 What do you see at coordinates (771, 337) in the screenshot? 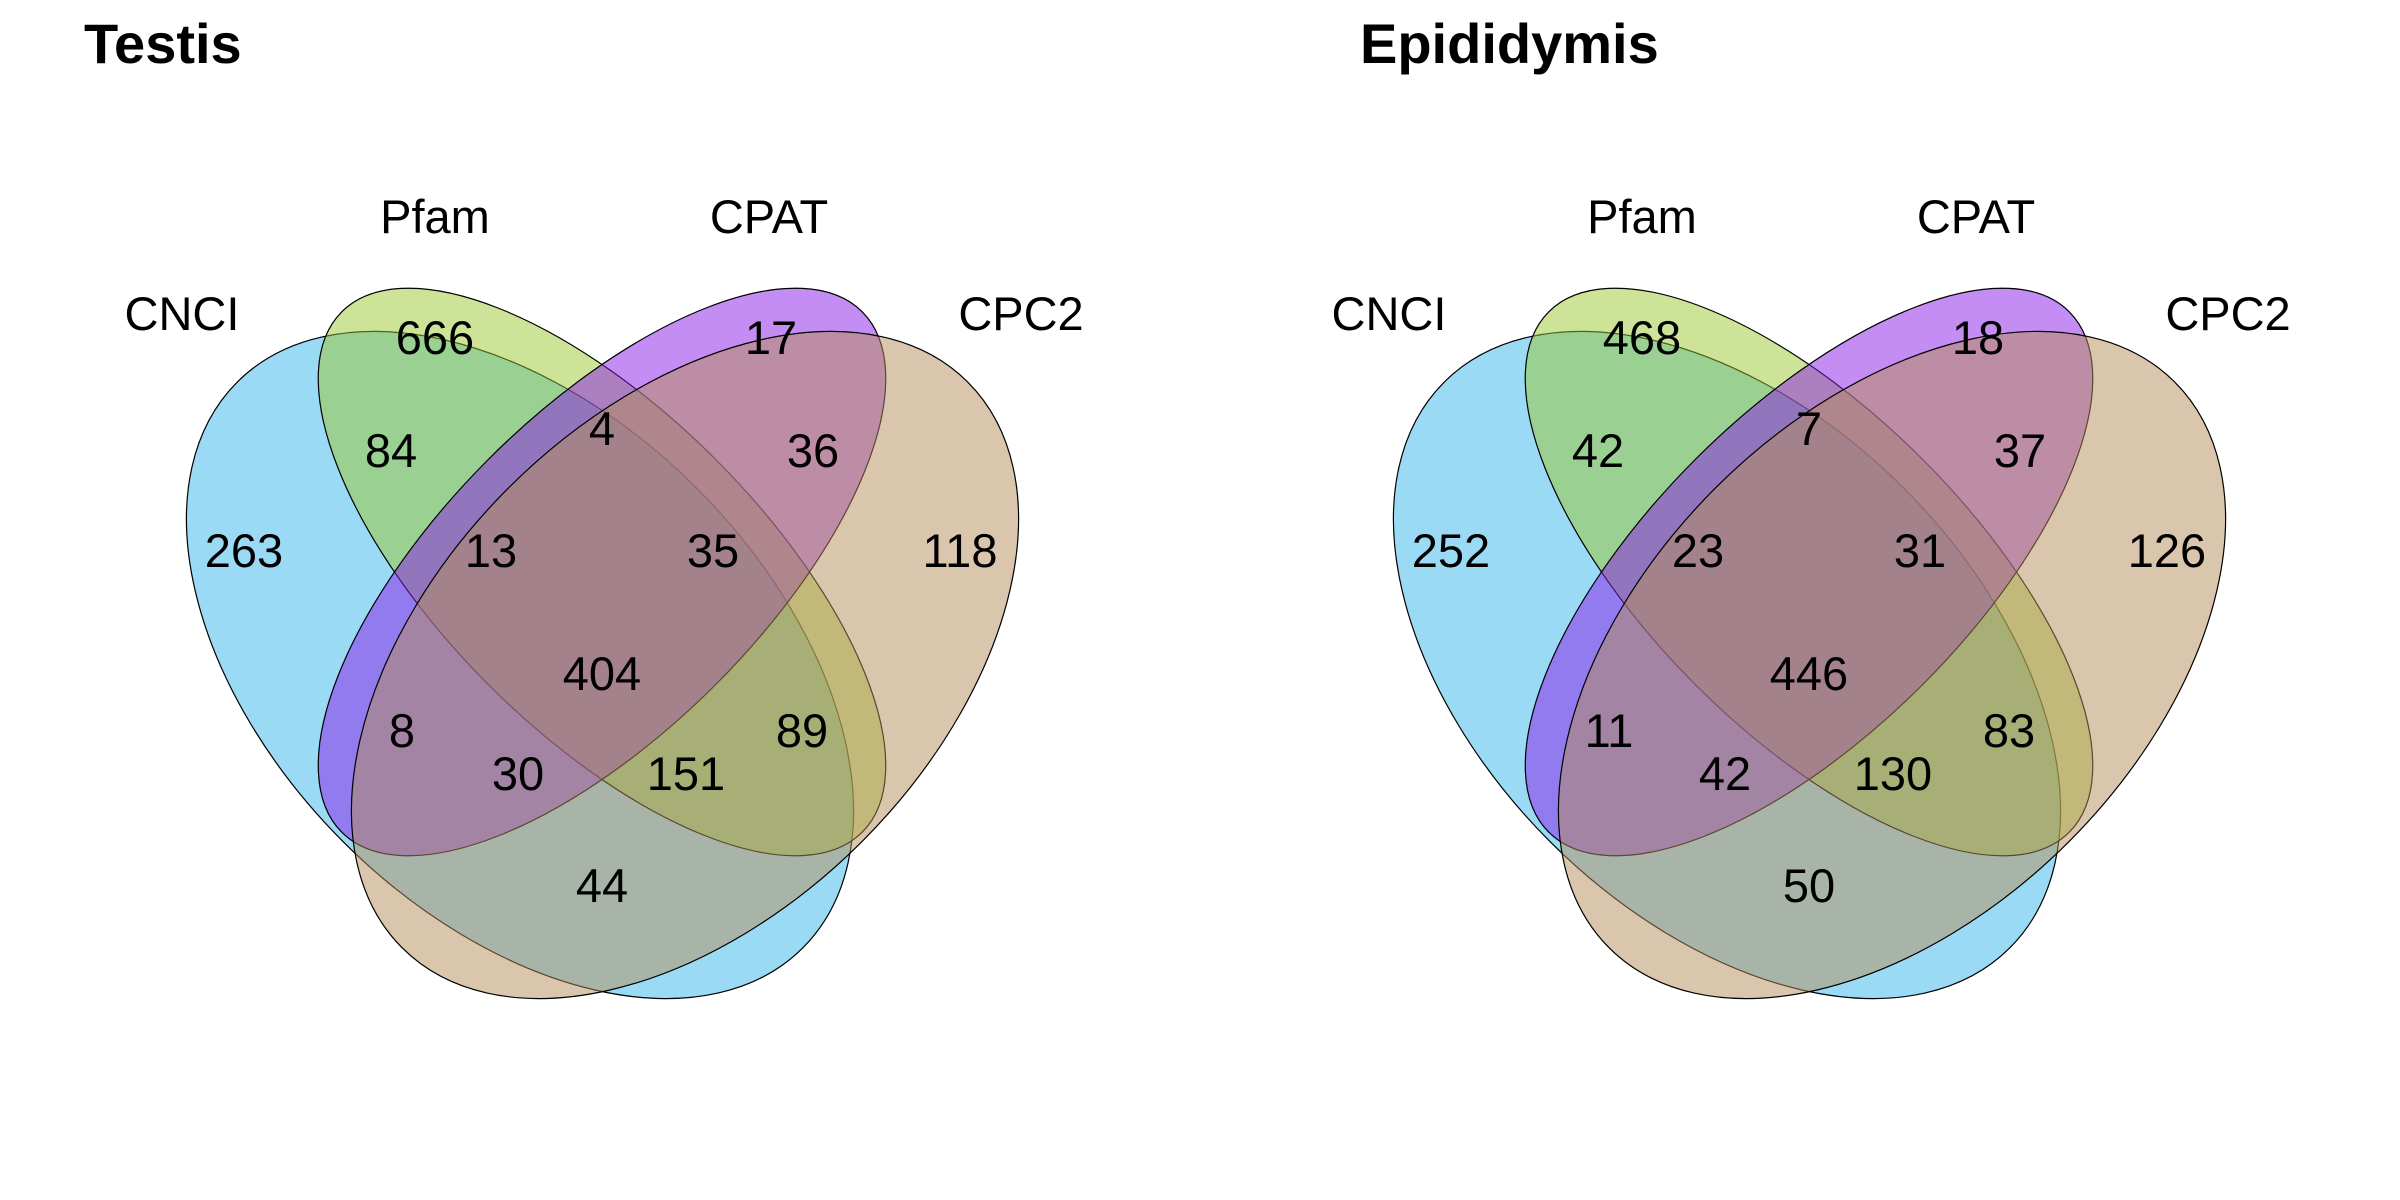
I see `region-count-cpat-only: 17` at bounding box center [771, 337].